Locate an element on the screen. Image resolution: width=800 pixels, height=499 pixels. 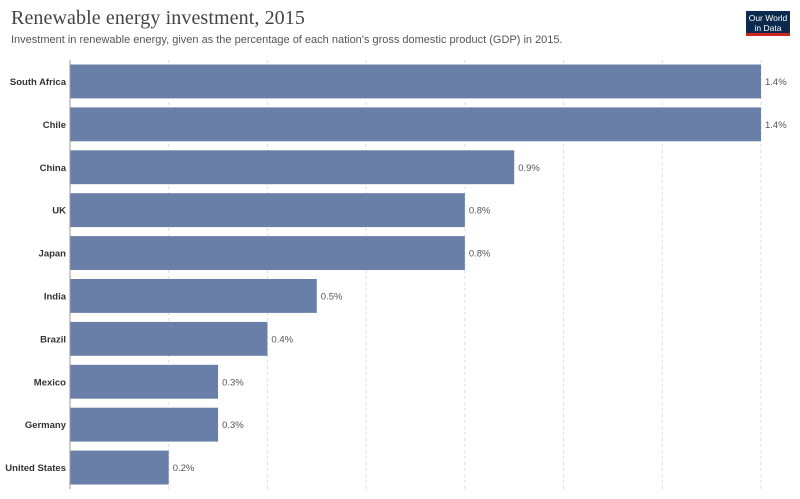
owid-logo: Our World in Data is located at coordinates (768, 23).